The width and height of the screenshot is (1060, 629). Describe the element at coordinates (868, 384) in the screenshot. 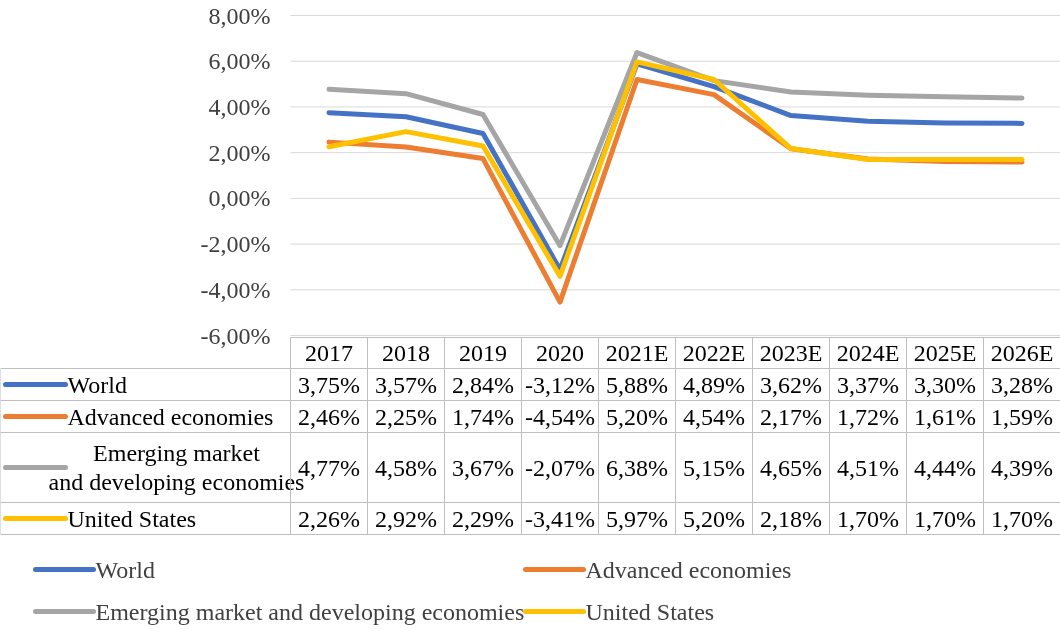

I see `data-label: 3,37%` at that location.